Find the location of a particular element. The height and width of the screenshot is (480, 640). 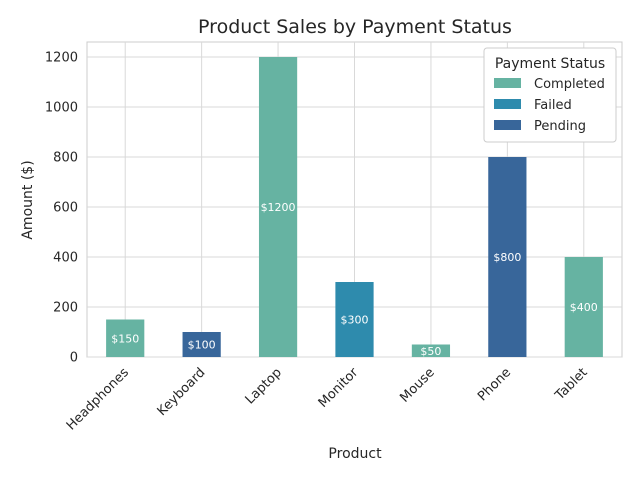

bar-value-label: $400 is located at coordinates (584, 307).